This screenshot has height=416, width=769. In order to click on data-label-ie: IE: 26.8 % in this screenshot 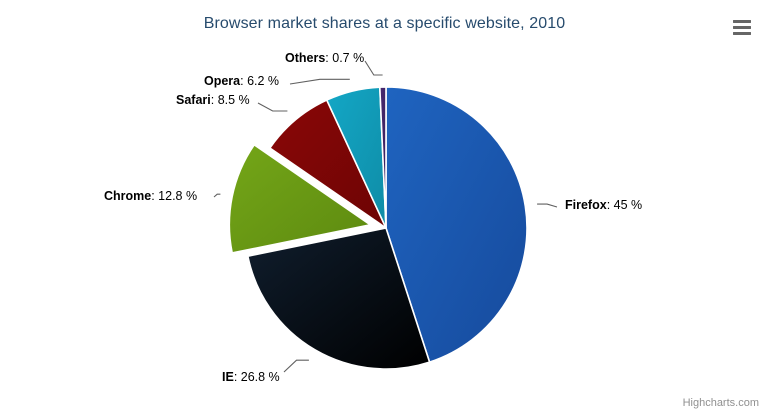, I will do `click(251, 377)`.